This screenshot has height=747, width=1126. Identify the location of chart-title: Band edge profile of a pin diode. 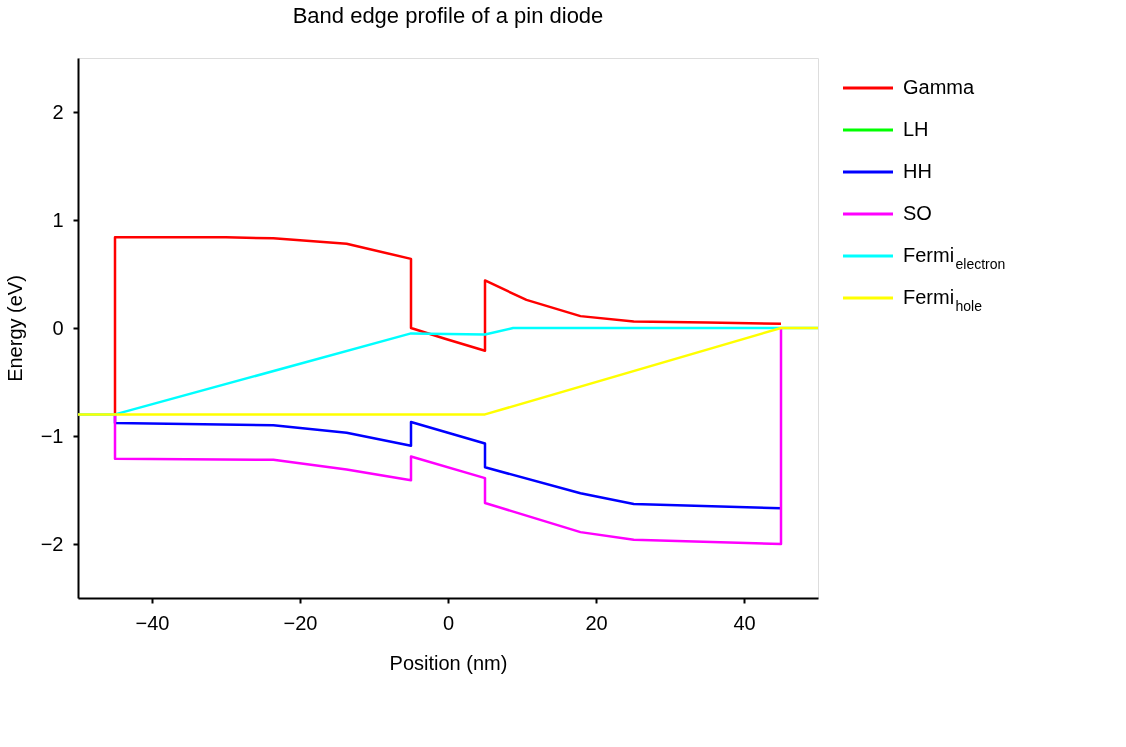
(448, 15).